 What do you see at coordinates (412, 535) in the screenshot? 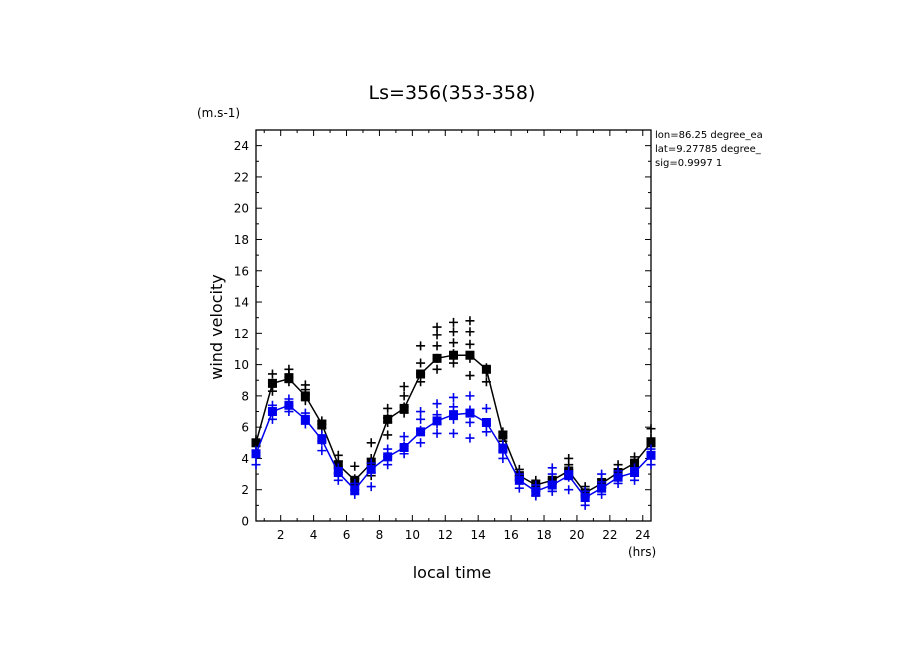
I see `x-tick-label: 10` at bounding box center [412, 535].